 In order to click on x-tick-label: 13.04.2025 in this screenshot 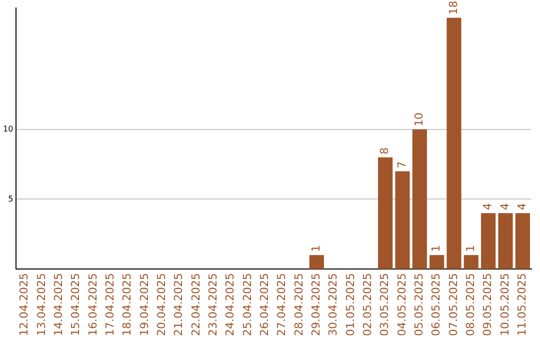, I will do `click(41, 304)`.